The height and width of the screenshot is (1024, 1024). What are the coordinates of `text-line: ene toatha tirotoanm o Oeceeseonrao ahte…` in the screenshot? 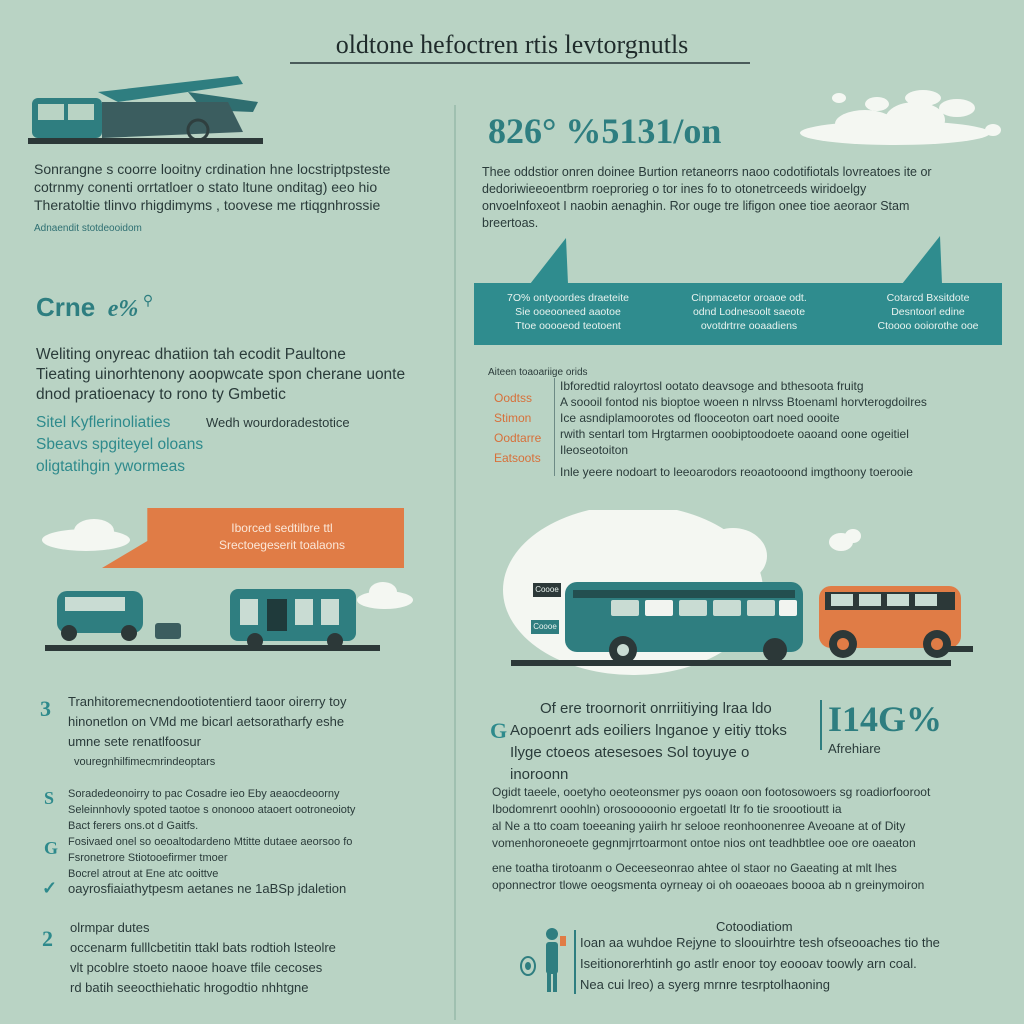 It's located at (694, 868).